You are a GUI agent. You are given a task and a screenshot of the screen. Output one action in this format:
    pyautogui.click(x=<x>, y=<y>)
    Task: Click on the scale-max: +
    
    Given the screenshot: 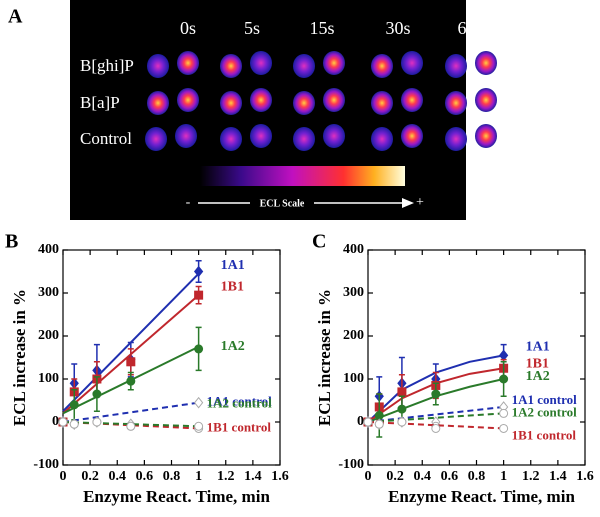 What is the action you would take?
    pyautogui.click(x=420, y=202)
    